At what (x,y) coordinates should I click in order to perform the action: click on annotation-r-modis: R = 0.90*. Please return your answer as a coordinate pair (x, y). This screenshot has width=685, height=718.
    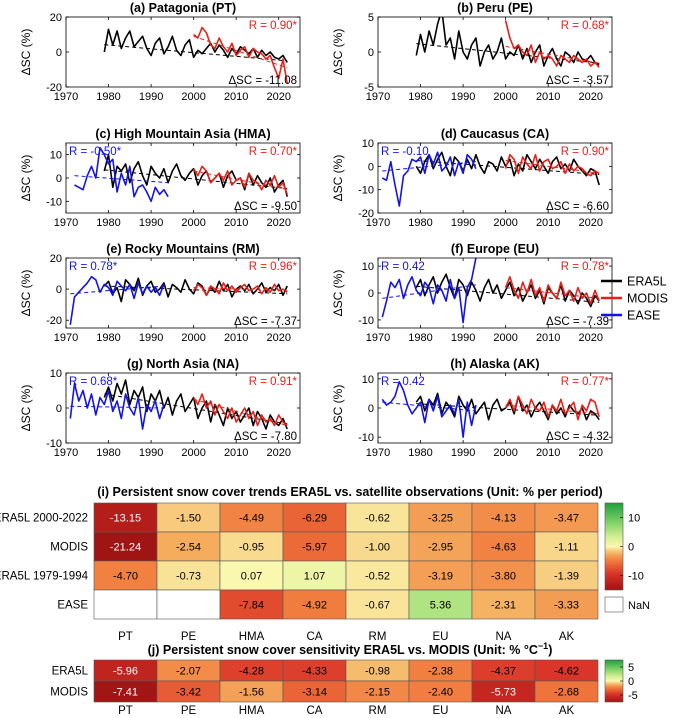
    Looking at the image, I should click on (273, 26).